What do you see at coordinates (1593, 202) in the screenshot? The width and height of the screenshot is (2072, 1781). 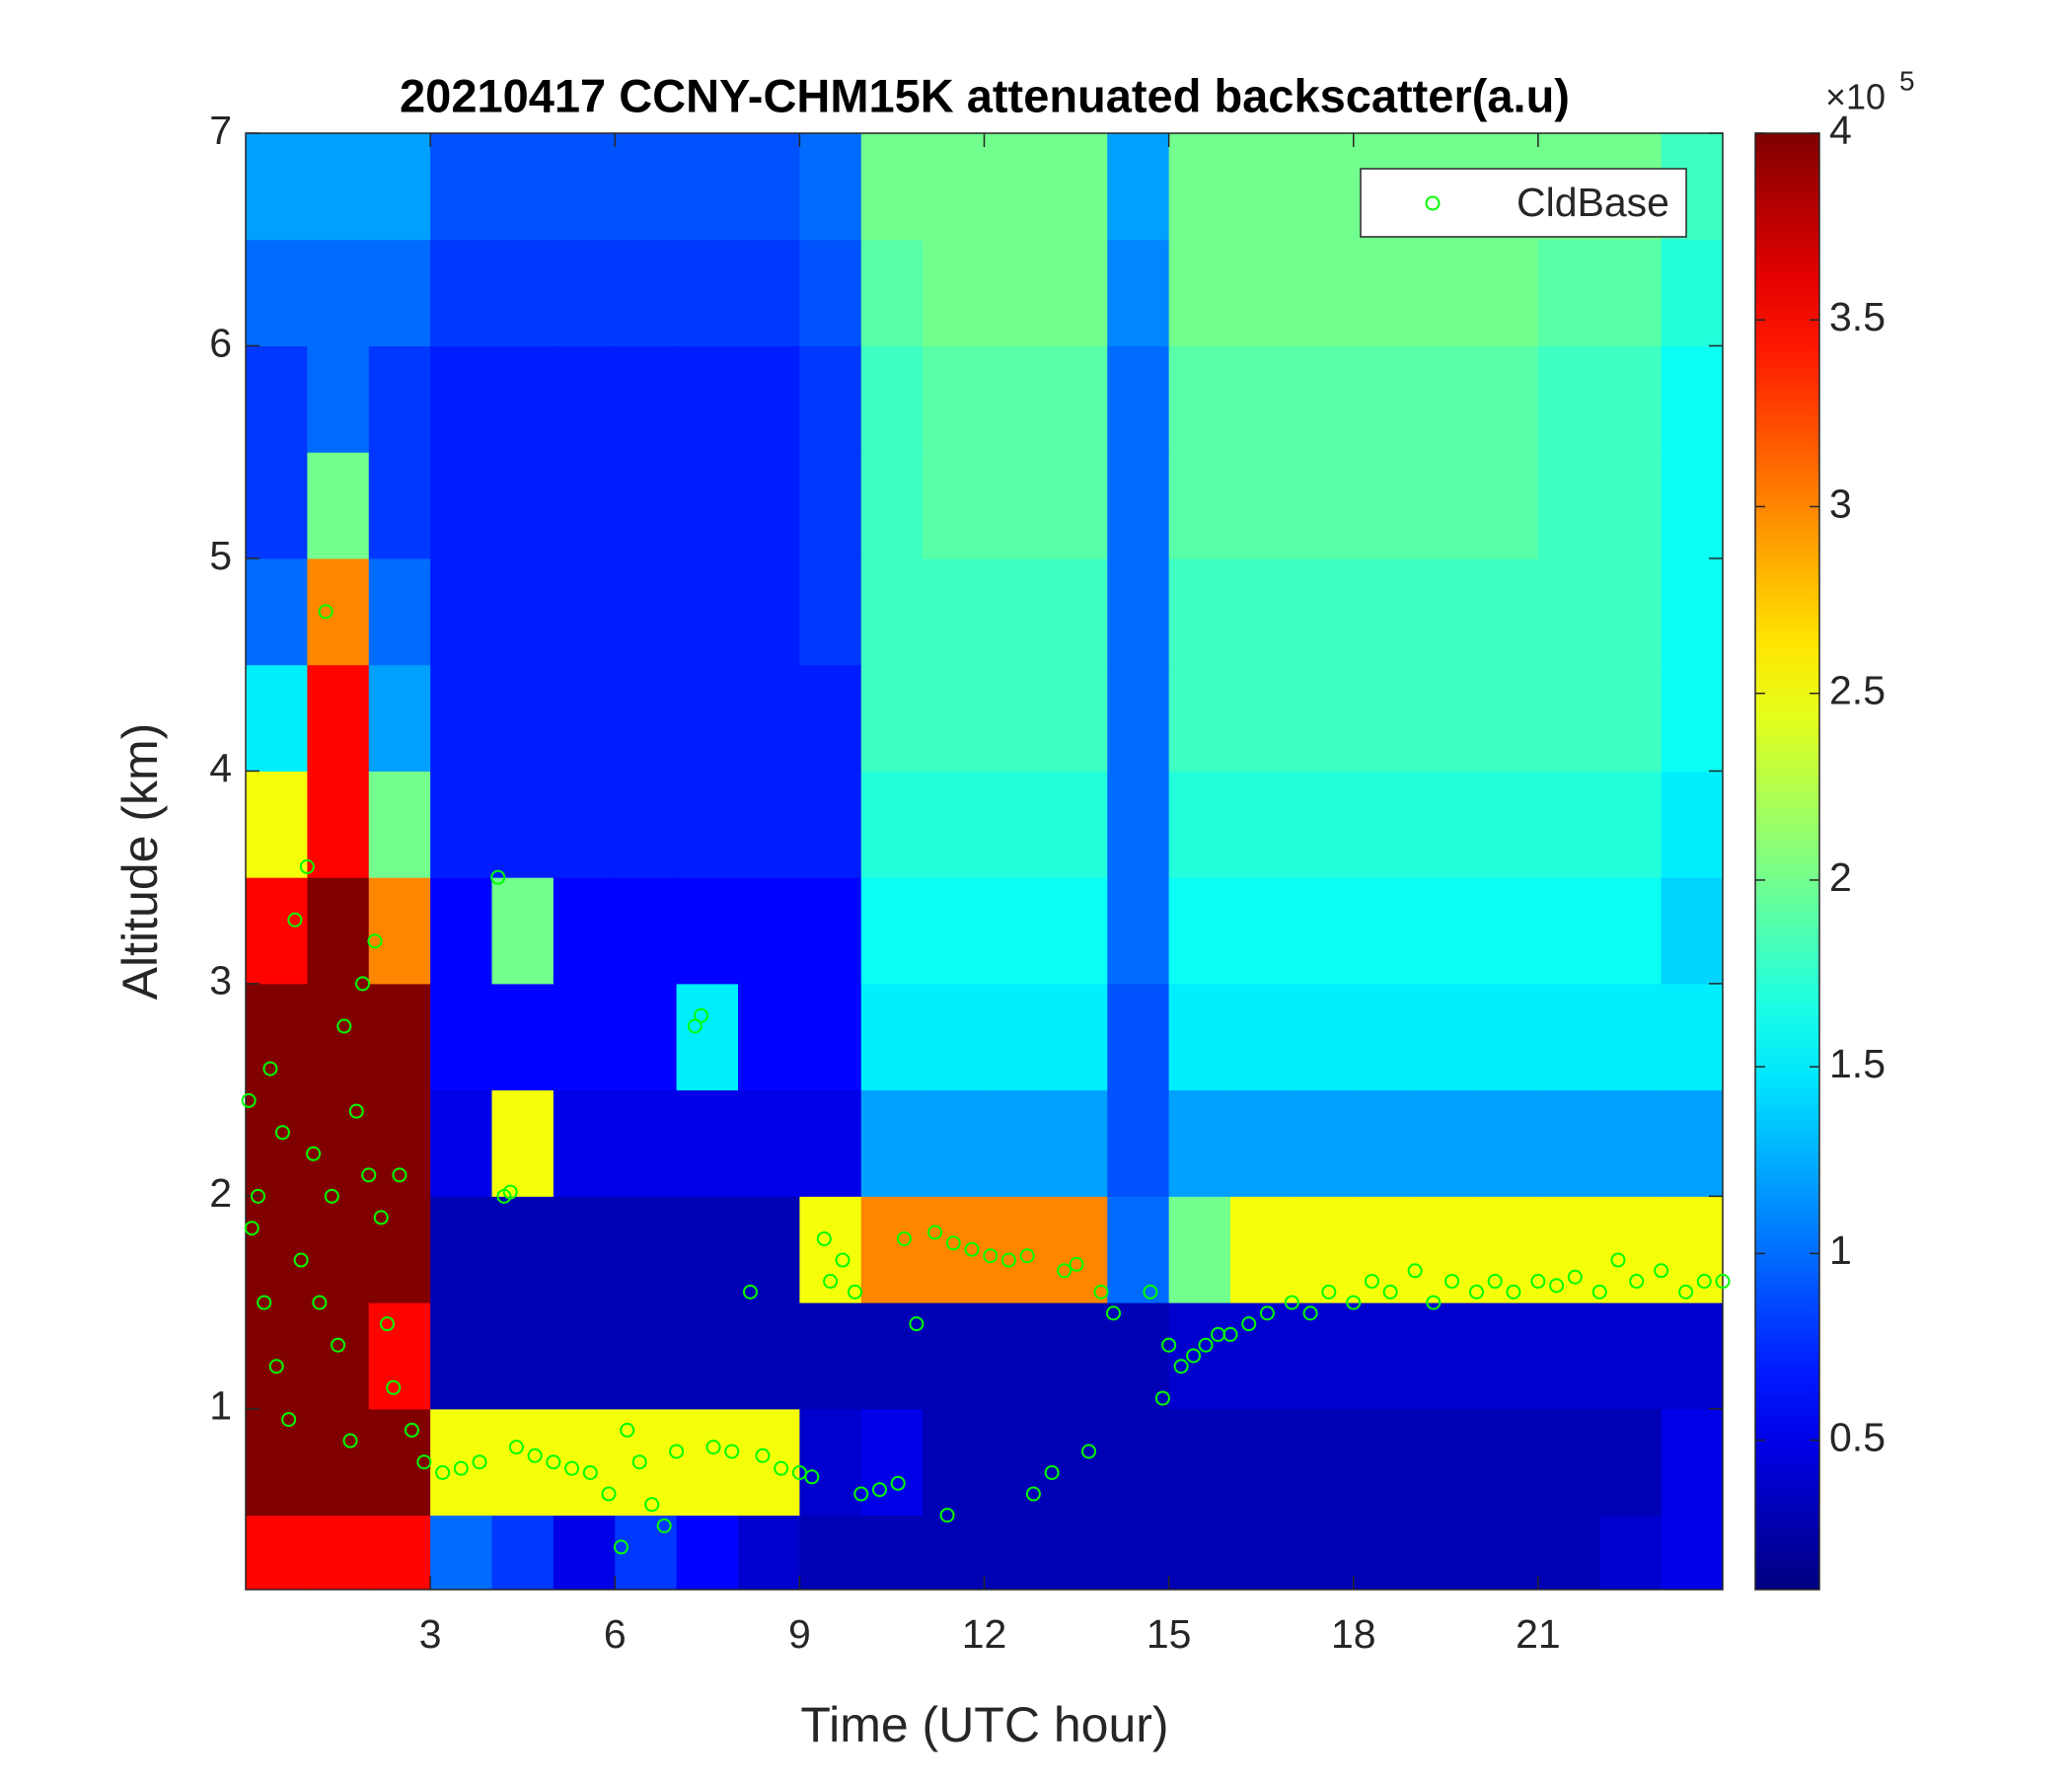 I see `legend-label: CldBase` at bounding box center [1593, 202].